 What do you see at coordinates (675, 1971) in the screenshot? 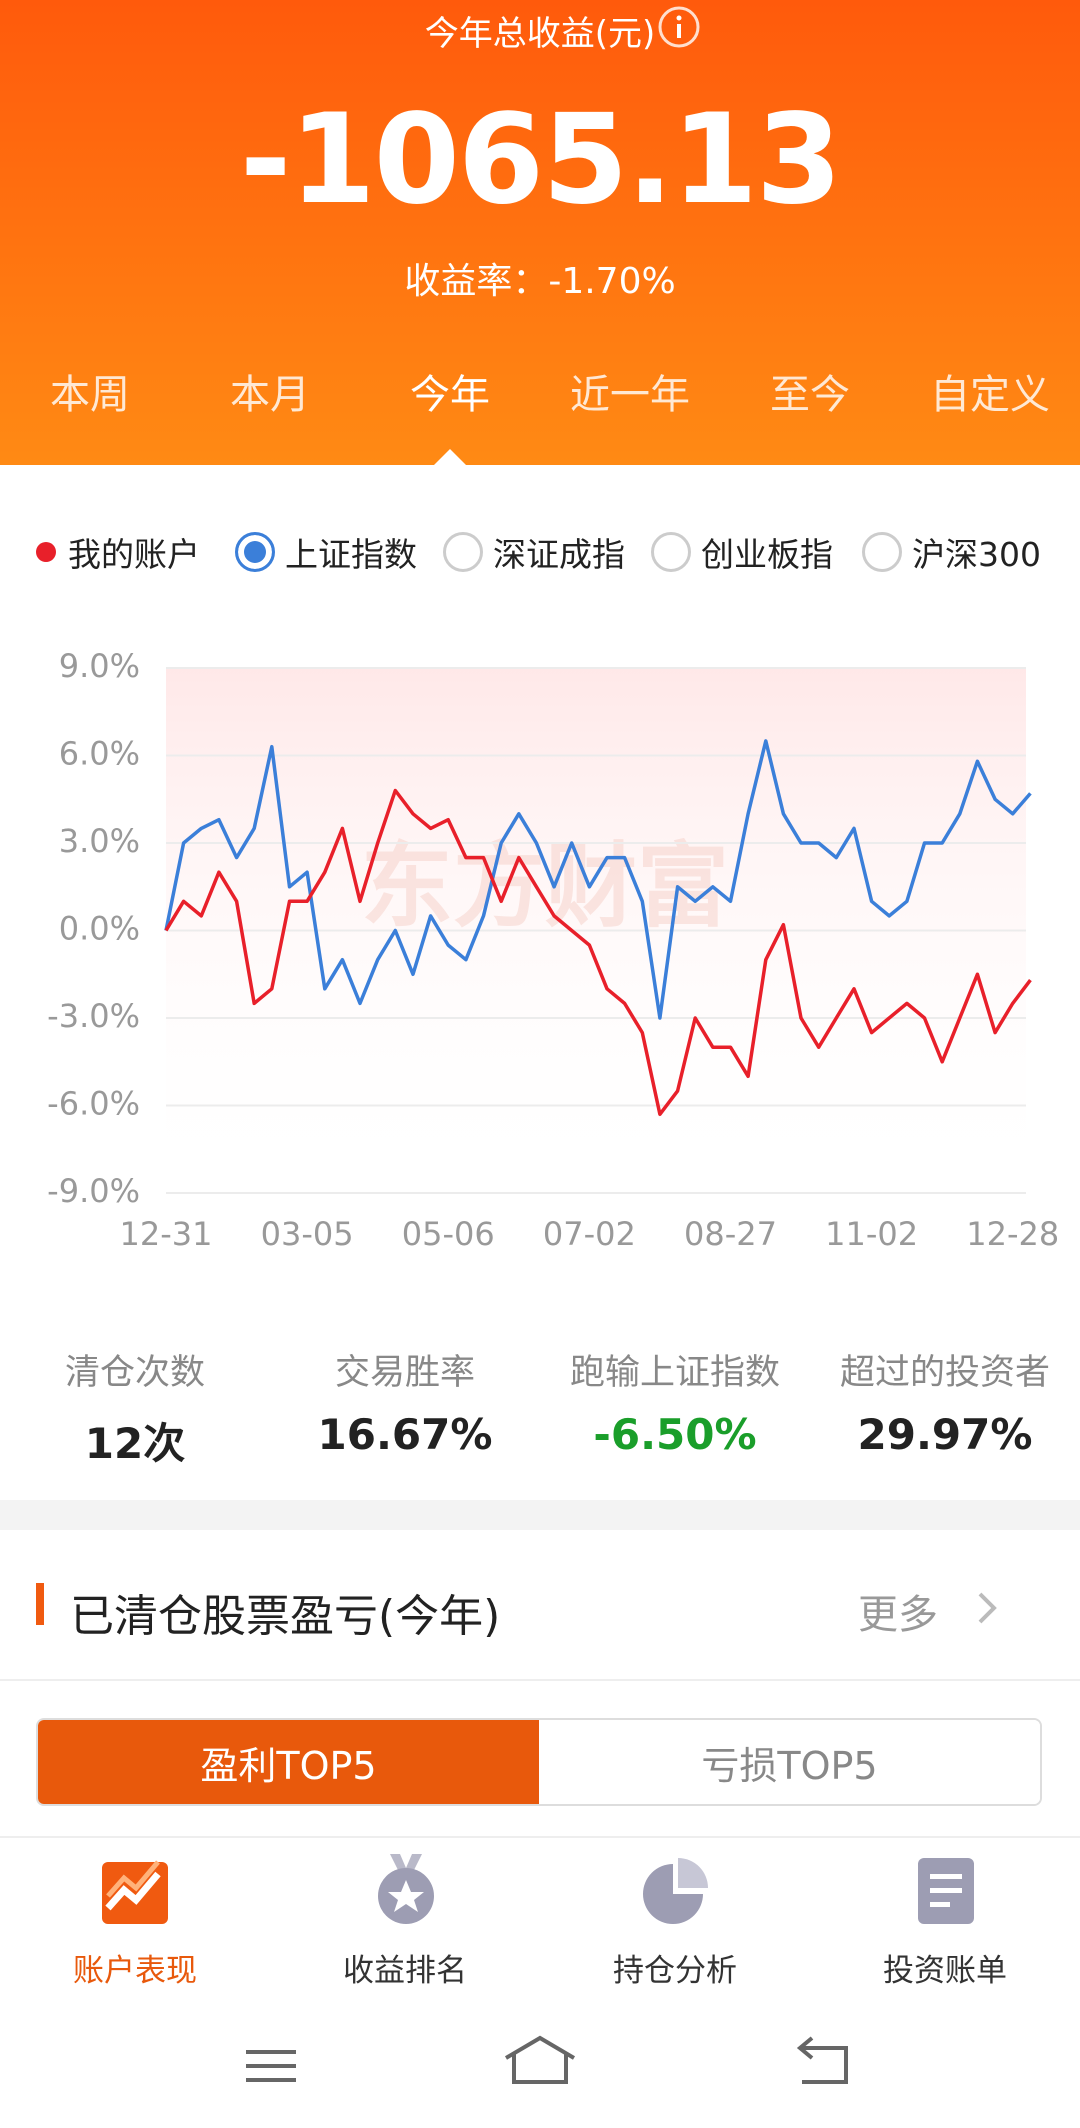
I see `nav-label: 持仓分析` at bounding box center [675, 1971].